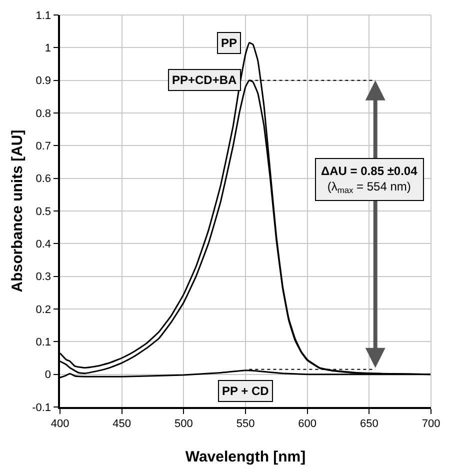 This screenshot has width=450, height=472. Describe the element at coordinates (369, 180) in the screenshot. I see `annotation: ΔAU = 0.85 ±0.04 (λ$_{max}$ = 554 nm)` at that location.